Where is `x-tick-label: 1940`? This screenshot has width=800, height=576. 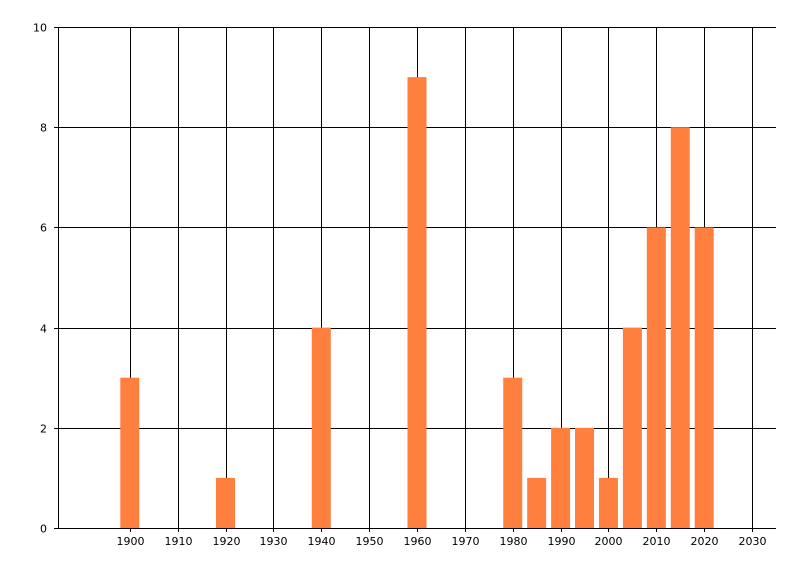 x-tick-label: 1940 is located at coordinates (322, 541).